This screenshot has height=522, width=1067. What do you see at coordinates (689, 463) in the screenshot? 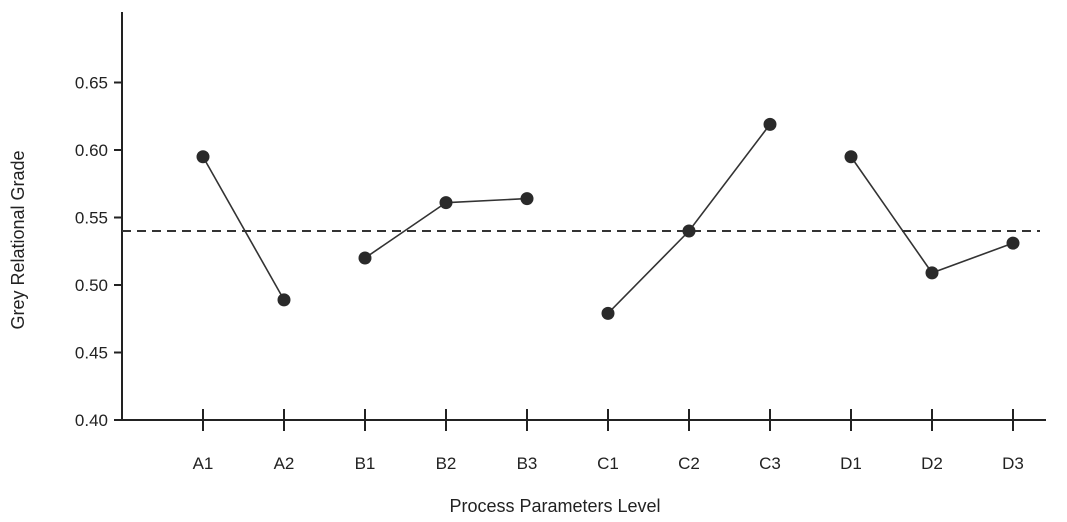
I see `x-tick-label: C2` at bounding box center [689, 463].